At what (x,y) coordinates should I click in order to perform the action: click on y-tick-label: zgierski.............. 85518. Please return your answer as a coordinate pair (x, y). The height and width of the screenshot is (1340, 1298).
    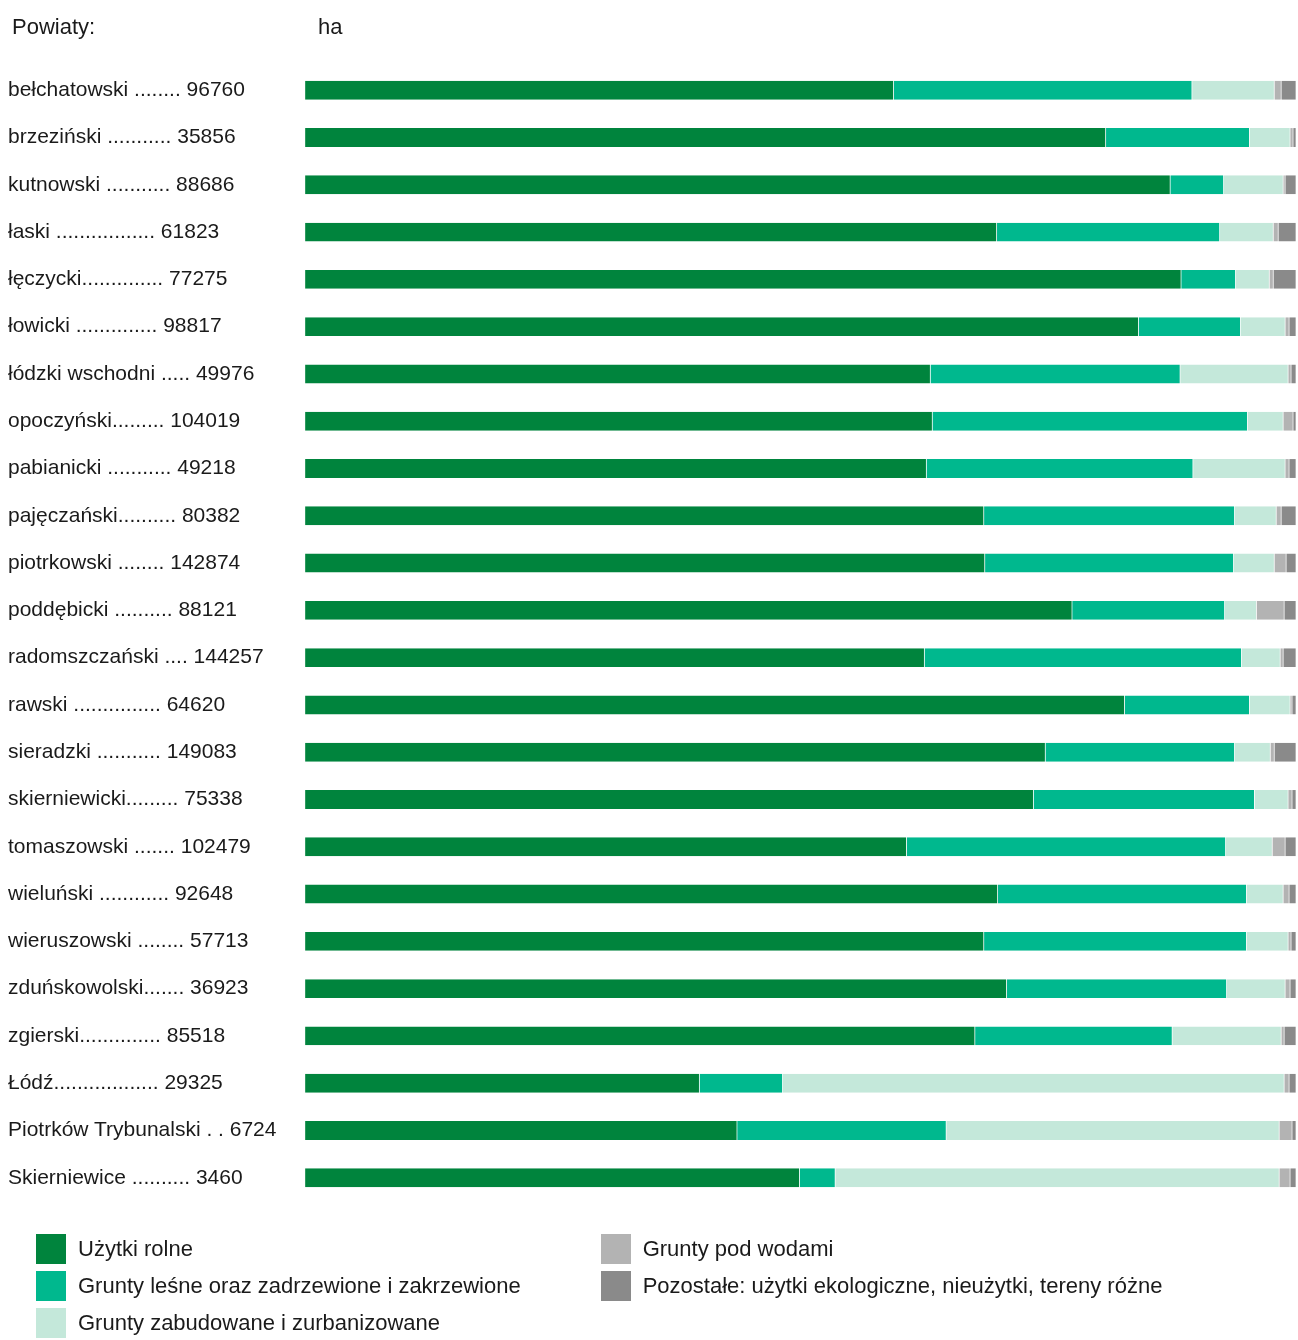
    Looking at the image, I should click on (117, 1034).